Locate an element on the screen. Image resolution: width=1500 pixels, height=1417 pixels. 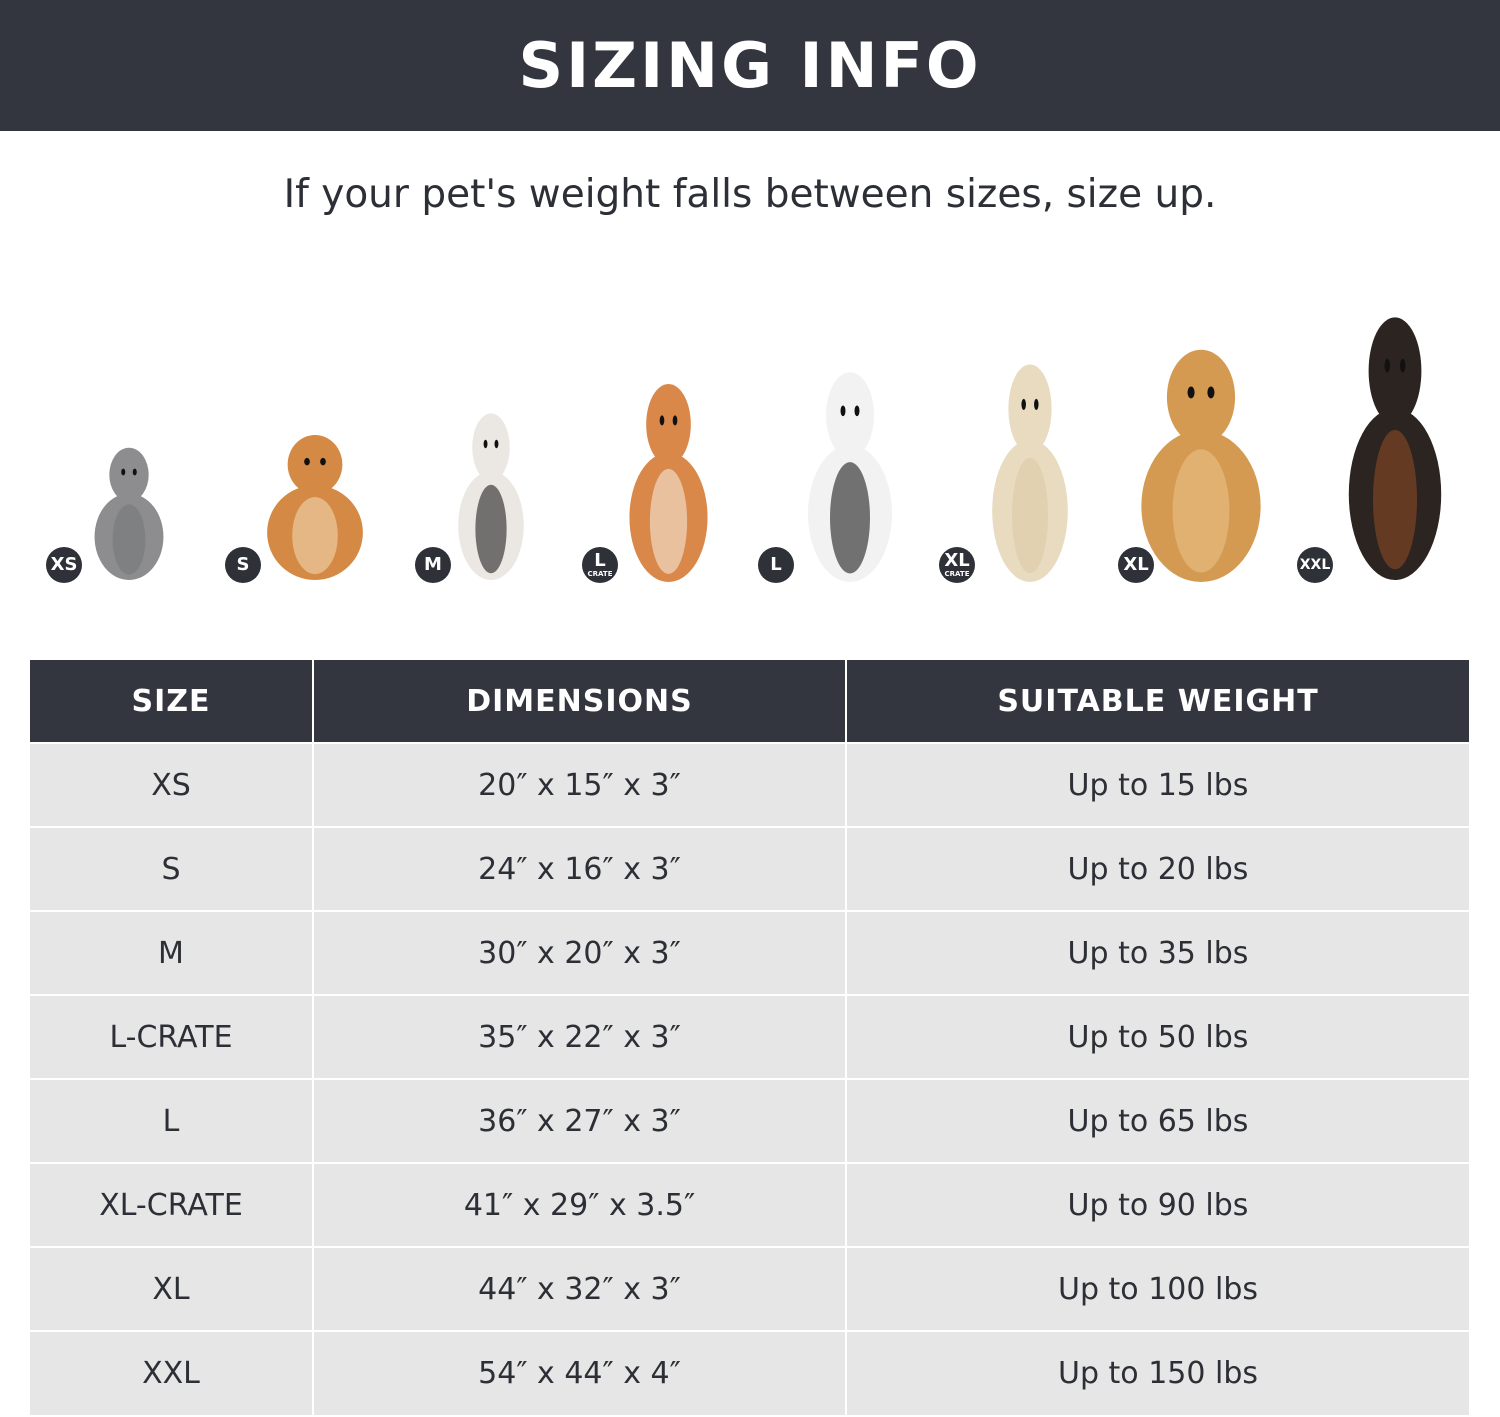
badge-label: XS is located at coordinates (64, 564).